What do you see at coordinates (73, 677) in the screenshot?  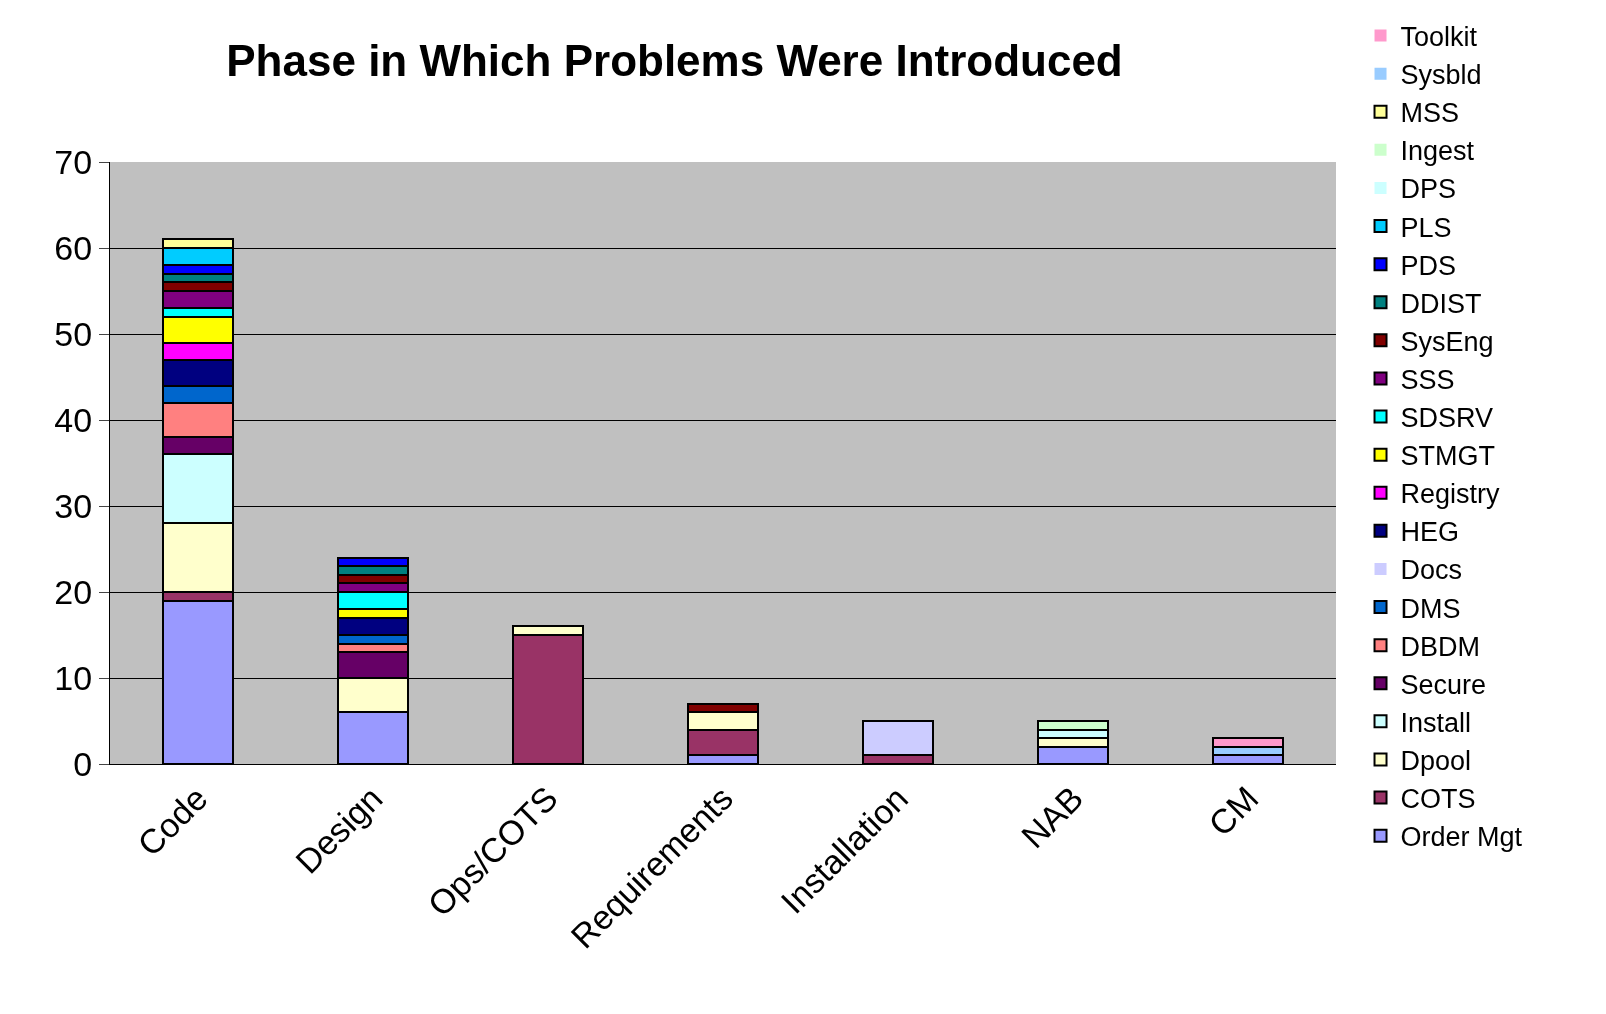 I see `y-tick-label: 10` at bounding box center [73, 677].